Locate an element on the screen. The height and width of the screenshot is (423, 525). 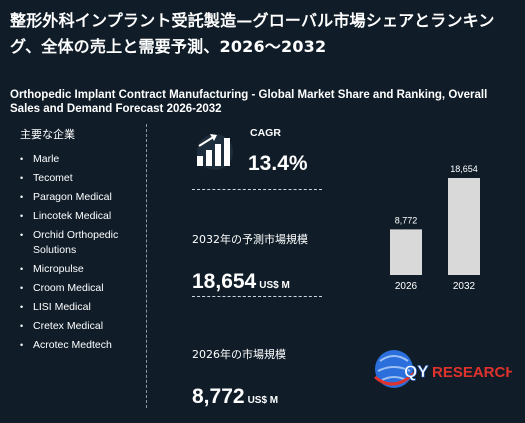
market-2026-value: 8,772 is located at coordinates (218, 396).